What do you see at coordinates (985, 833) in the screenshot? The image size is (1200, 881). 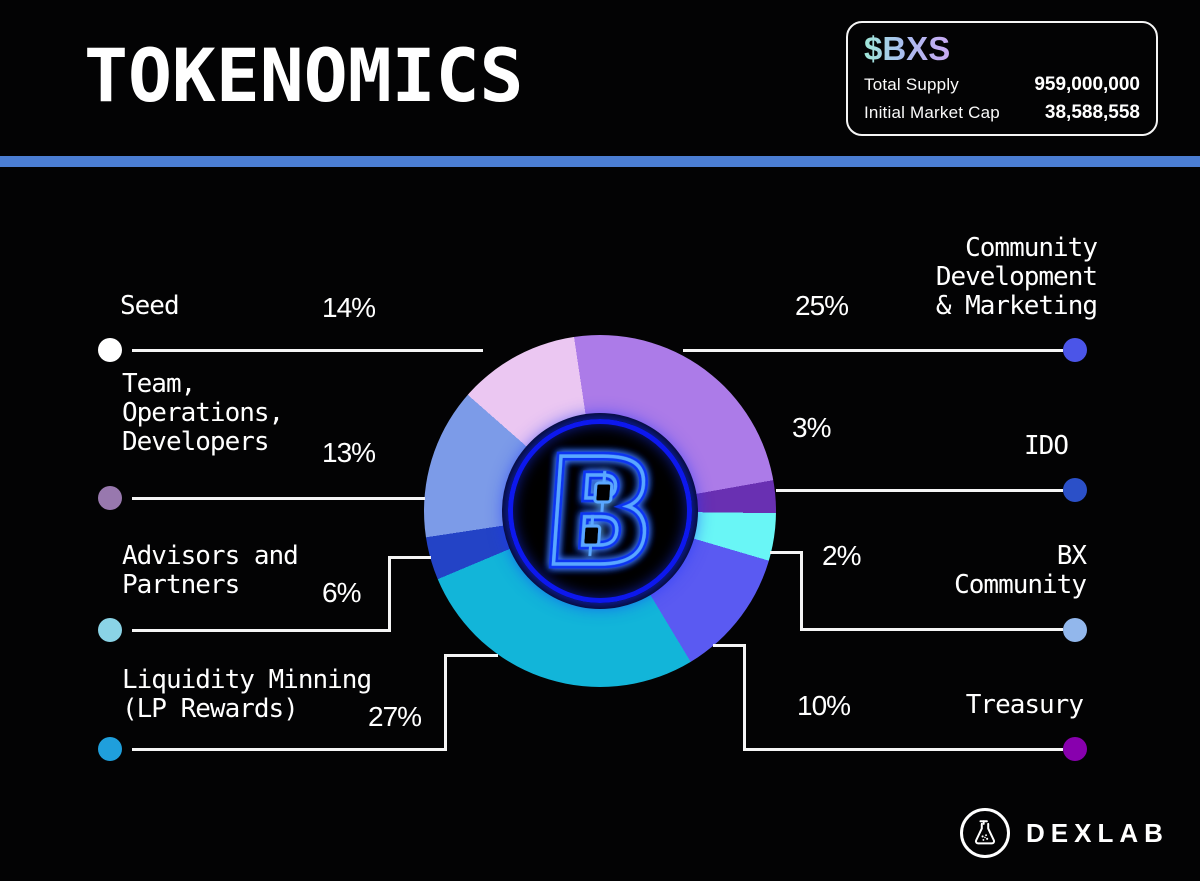 I see `flask-icon` at bounding box center [985, 833].